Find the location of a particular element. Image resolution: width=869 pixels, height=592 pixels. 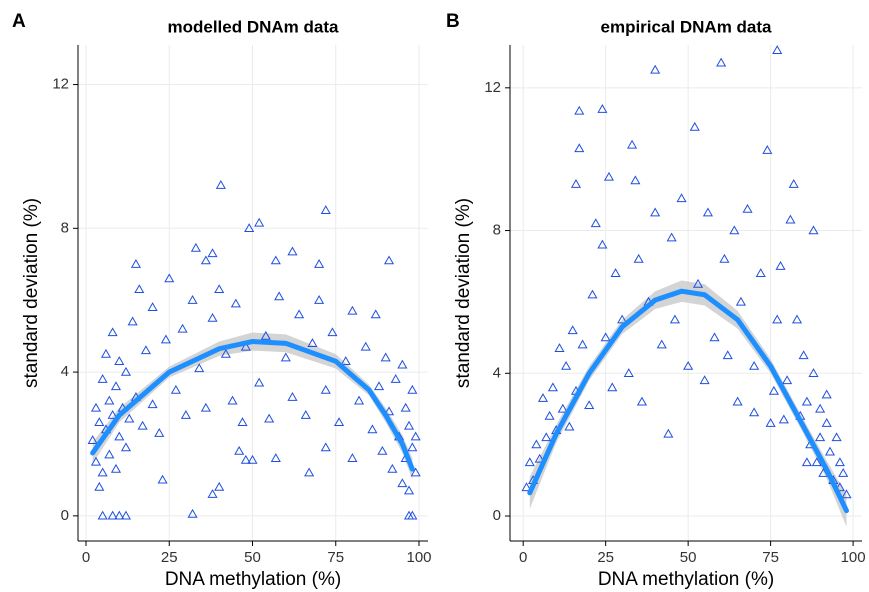

y-tick-label: 12 is located at coordinates (60, 84).